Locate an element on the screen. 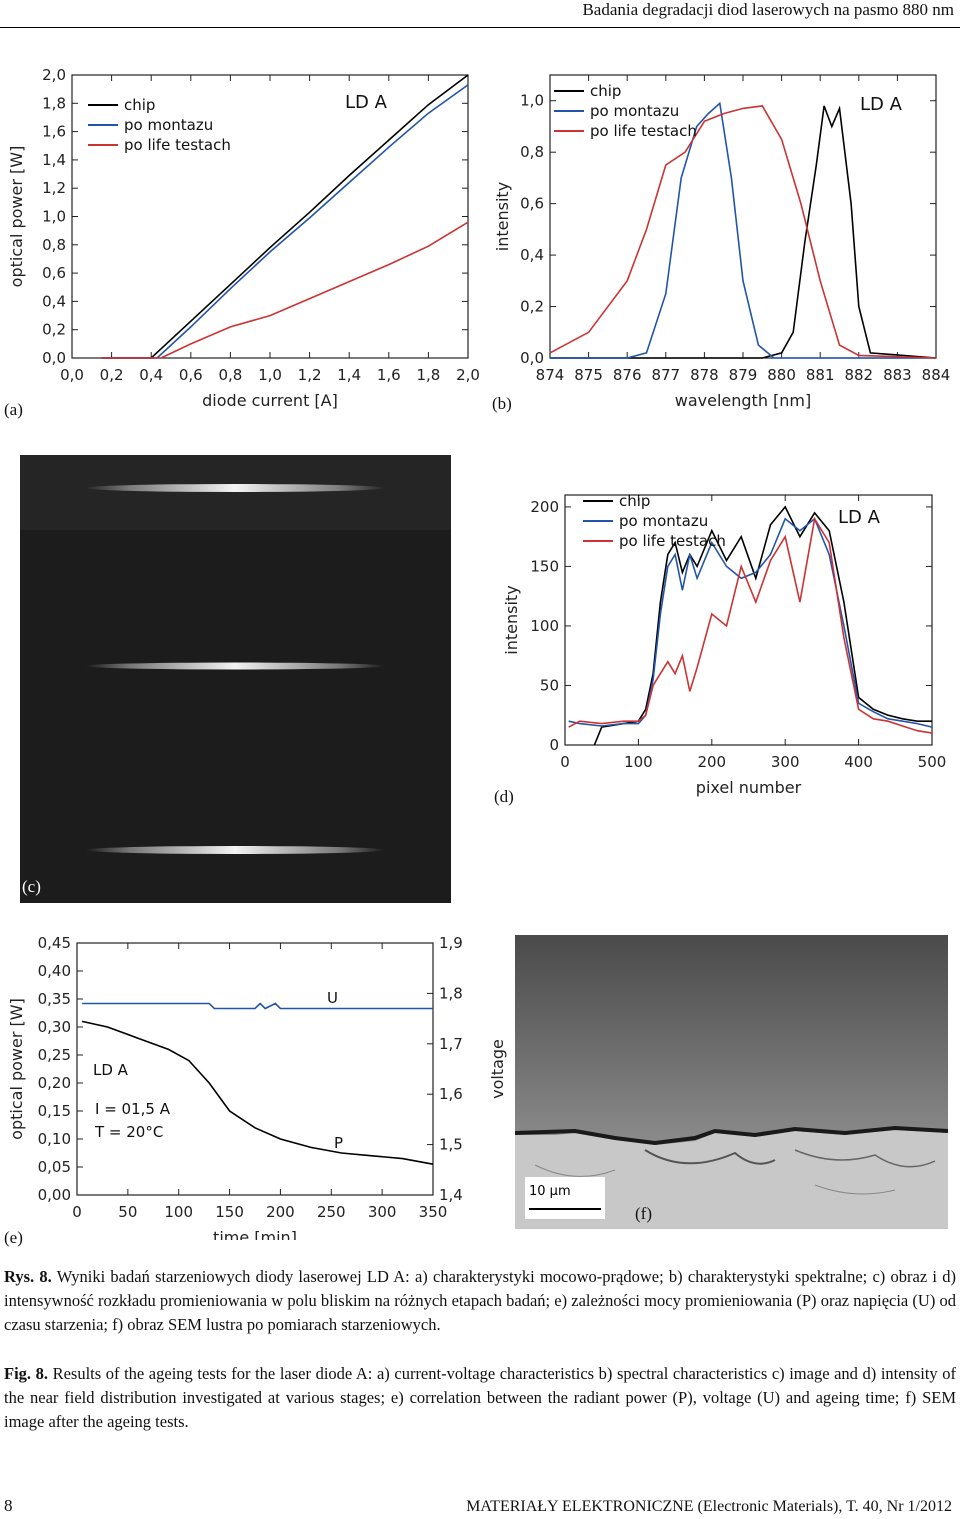  x-tick-label: 876 is located at coordinates (627, 375).